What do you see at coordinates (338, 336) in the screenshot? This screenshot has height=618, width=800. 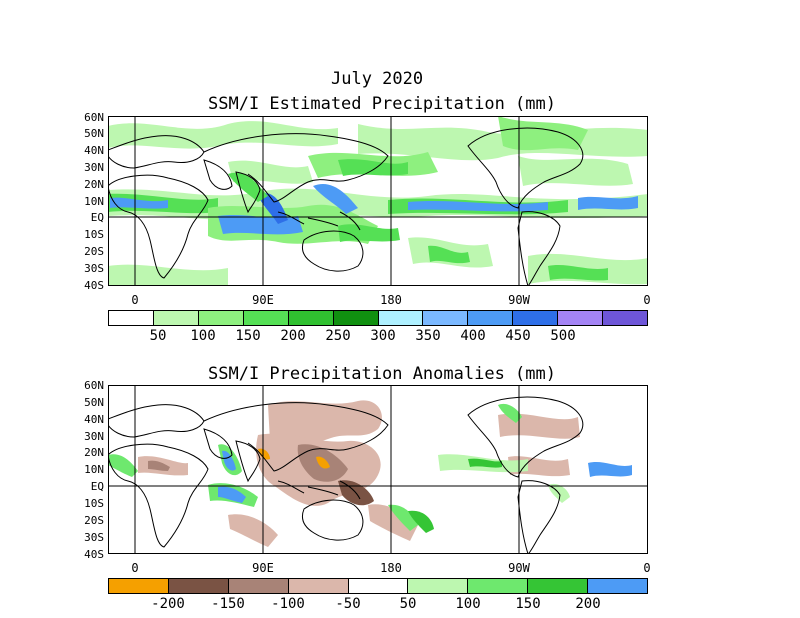 I see `colorbar-label: 250` at bounding box center [338, 336].